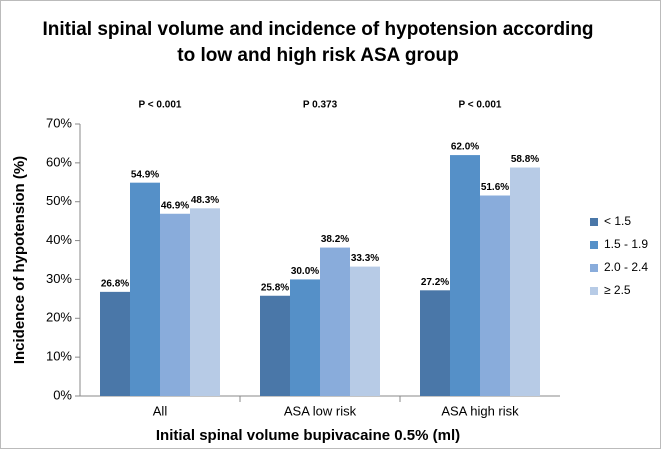 This screenshot has width=661, height=449. Describe the element at coordinates (275, 287) in the screenshot. I see `value-label: 25.8%` at that location.